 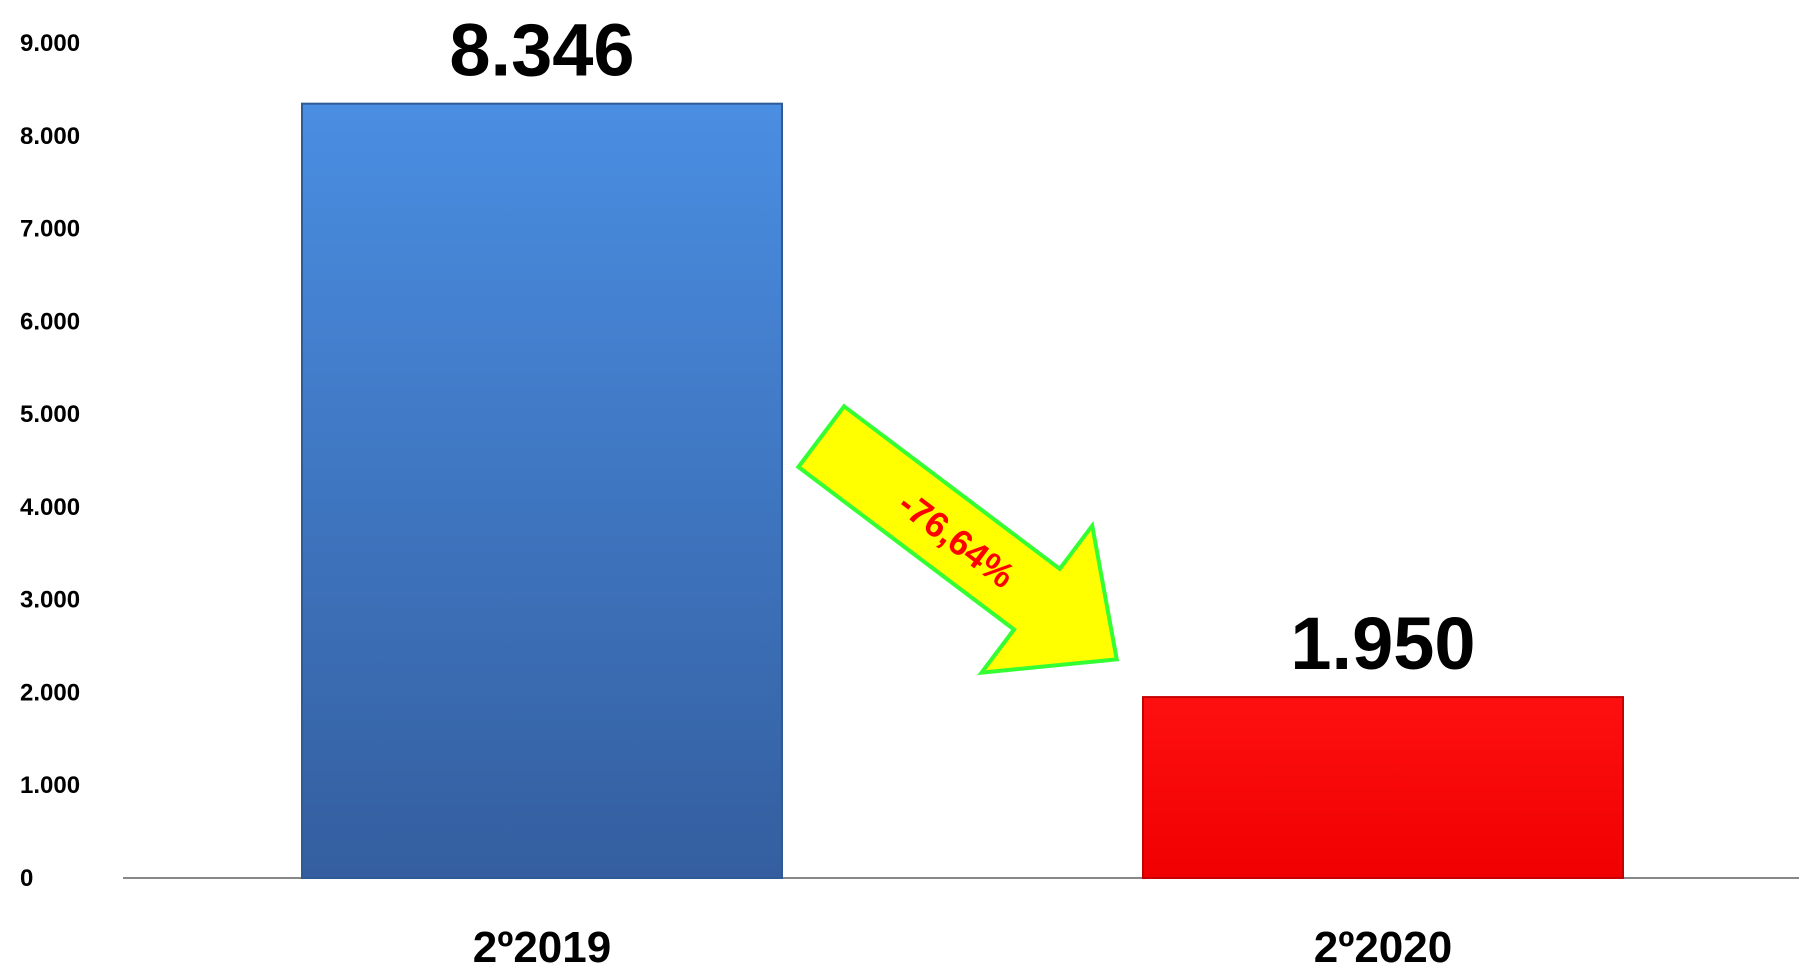 What do you see at coordinates (50, 785) in the screenshot?
I see `y-tick-label: 1.000` at bounding box center [50, 785].